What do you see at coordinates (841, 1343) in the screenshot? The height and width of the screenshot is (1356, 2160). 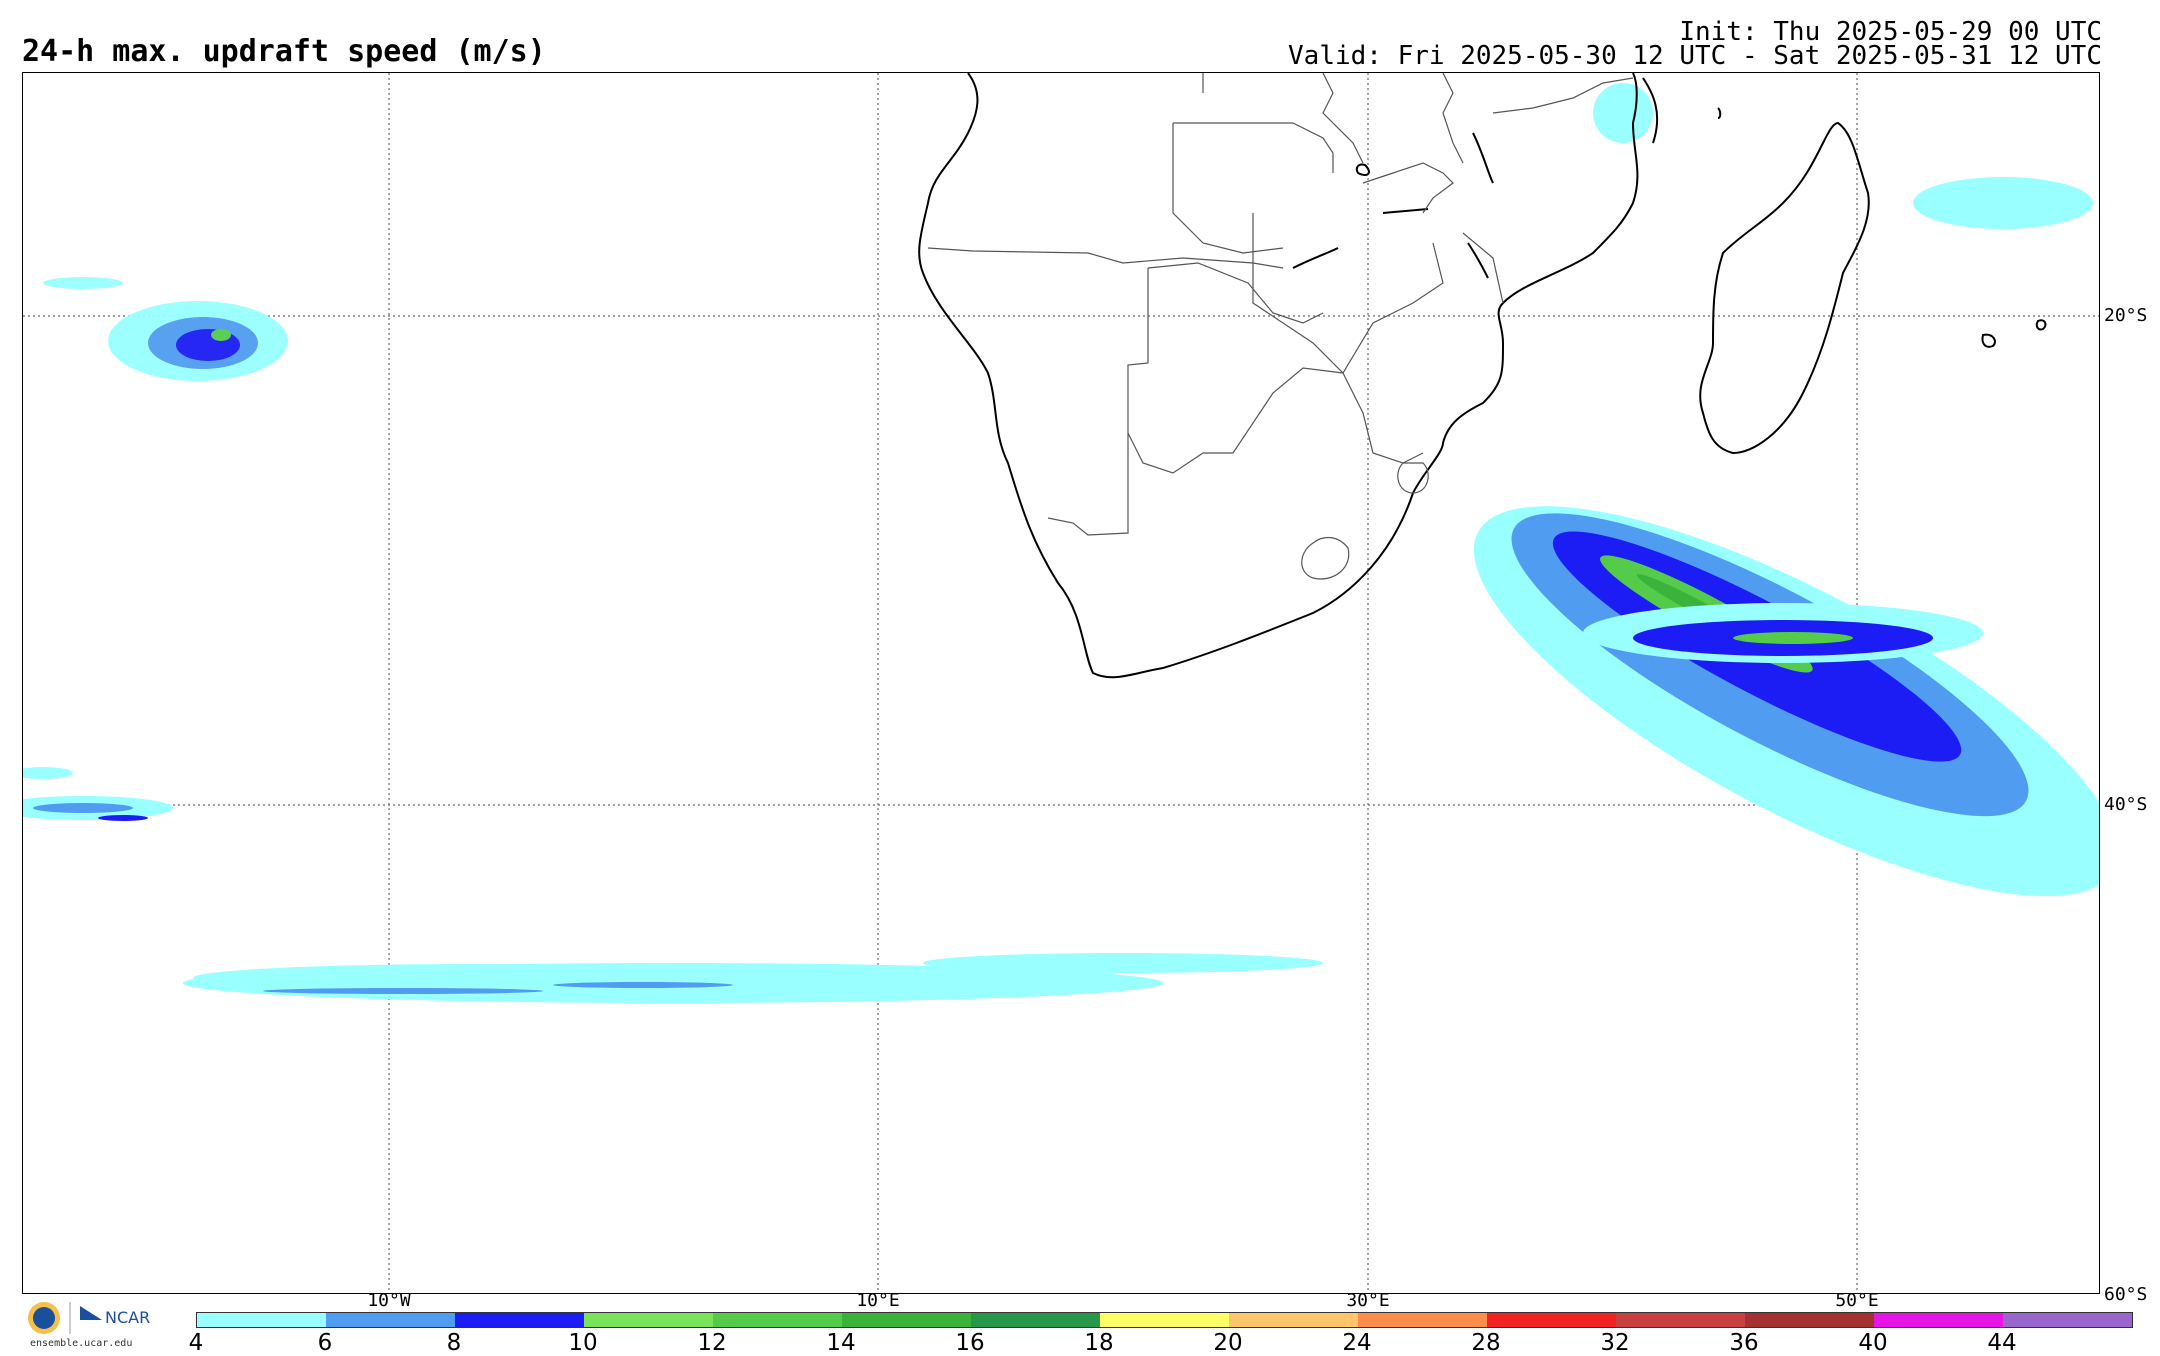 I see `colorbar-tick-label: 14` at bounding box center [841, 1343].